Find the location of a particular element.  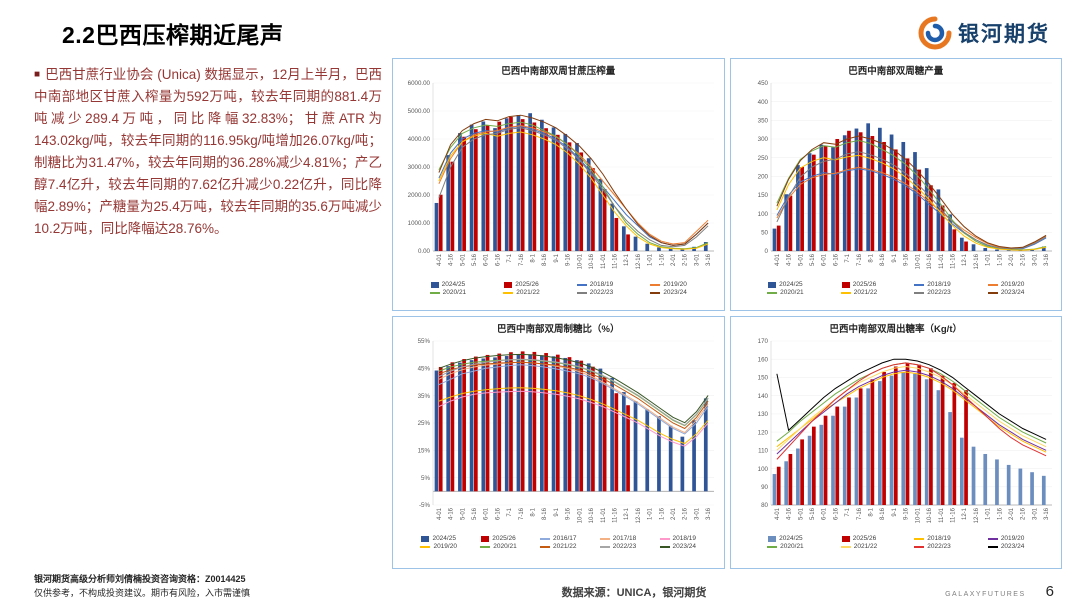

legend-item: 2019/20 is located at coordinates (439, 546).